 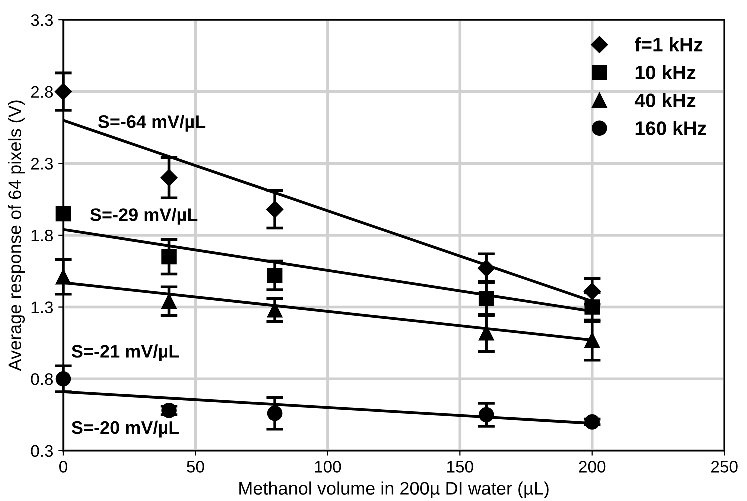 I want to click on y-tick-label: 0.8, so click(x=42, y=379).